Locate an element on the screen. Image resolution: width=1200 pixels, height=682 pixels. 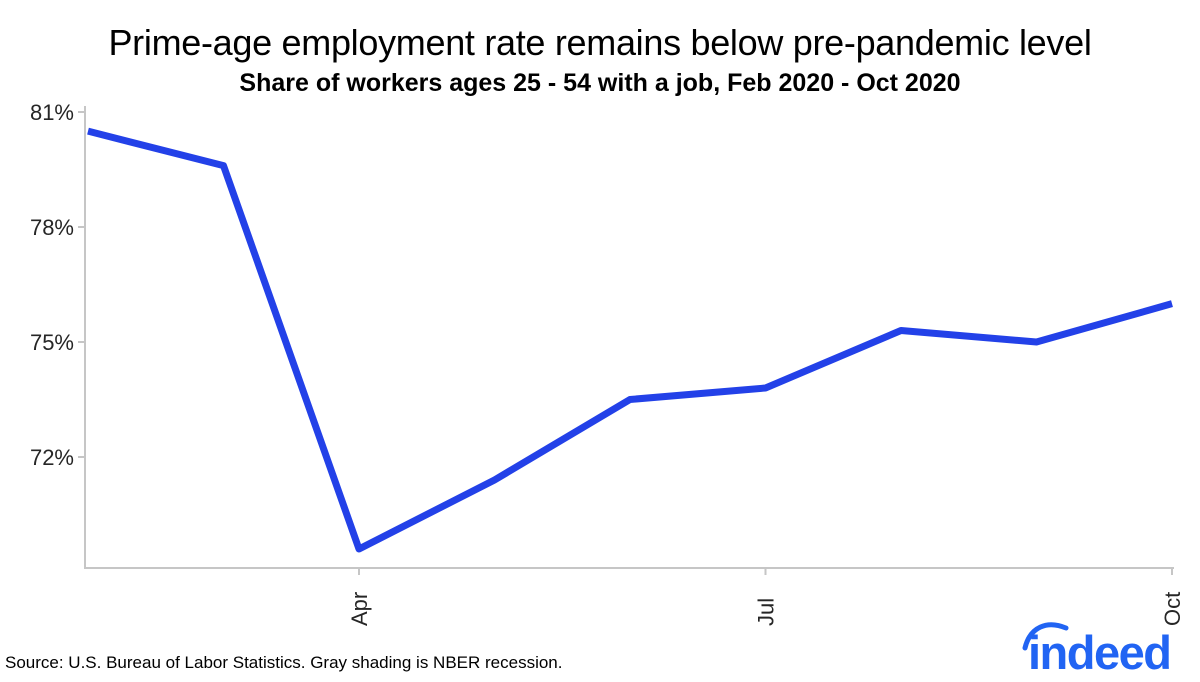
y-axis-label: 81% is located at coordinates (52, 112).